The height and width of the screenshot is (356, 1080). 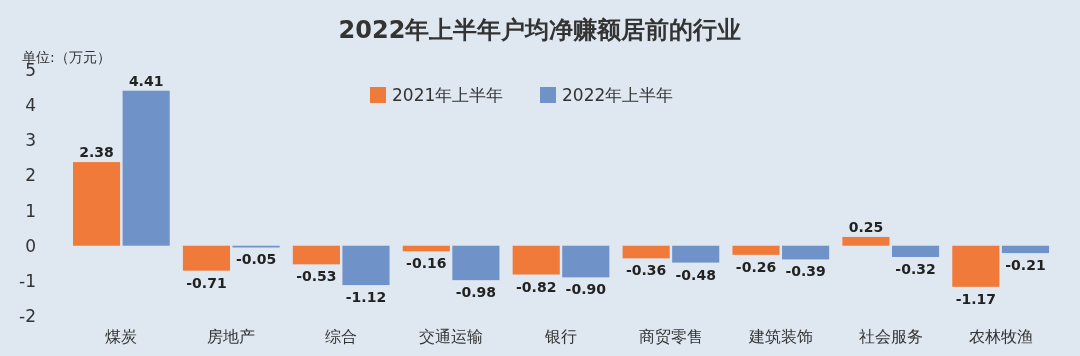 I want to click on data-label: -0.05, so click(x=256, y=259).